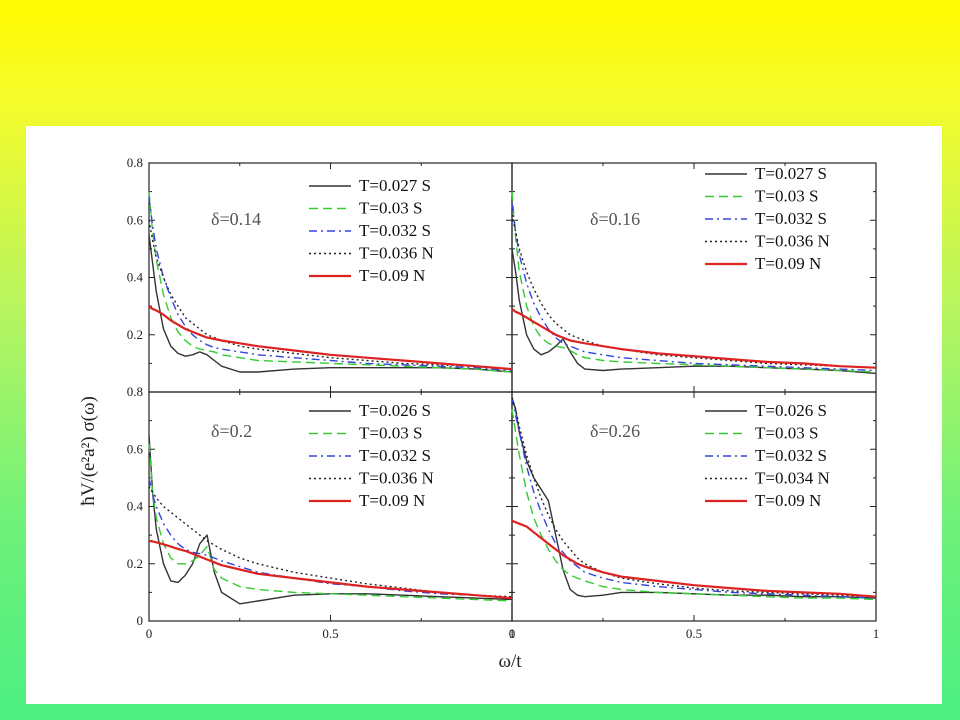 The width and height of the screenshot is (960, 720). Describe the element at coordinates (231, 431) in the screenshot. I see `panel-label-delta: δ=0.2` at that location.